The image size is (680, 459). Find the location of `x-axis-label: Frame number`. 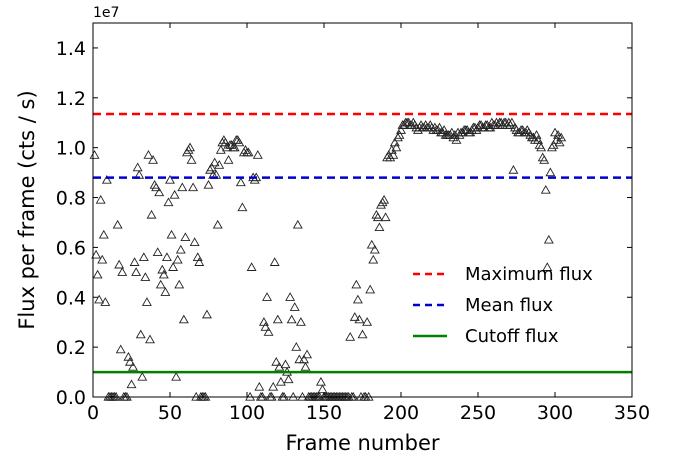

x-axis-label: Frame number is located at coordinates (362, 443).